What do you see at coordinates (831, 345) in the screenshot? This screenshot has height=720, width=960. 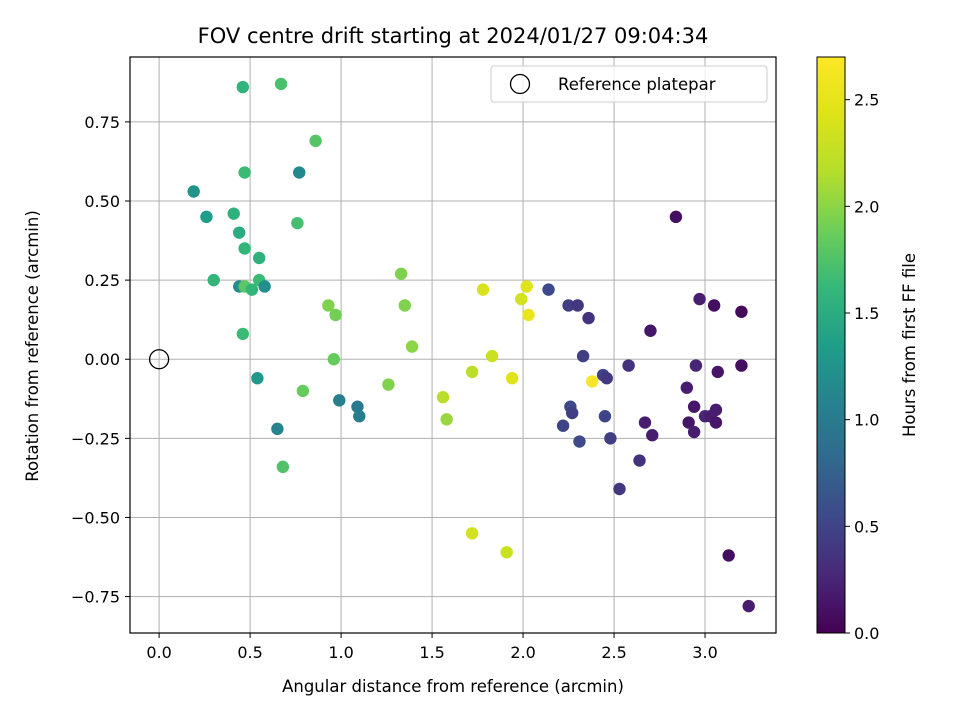 I see `colorbar-gradient` at bounding box center [831, 345].